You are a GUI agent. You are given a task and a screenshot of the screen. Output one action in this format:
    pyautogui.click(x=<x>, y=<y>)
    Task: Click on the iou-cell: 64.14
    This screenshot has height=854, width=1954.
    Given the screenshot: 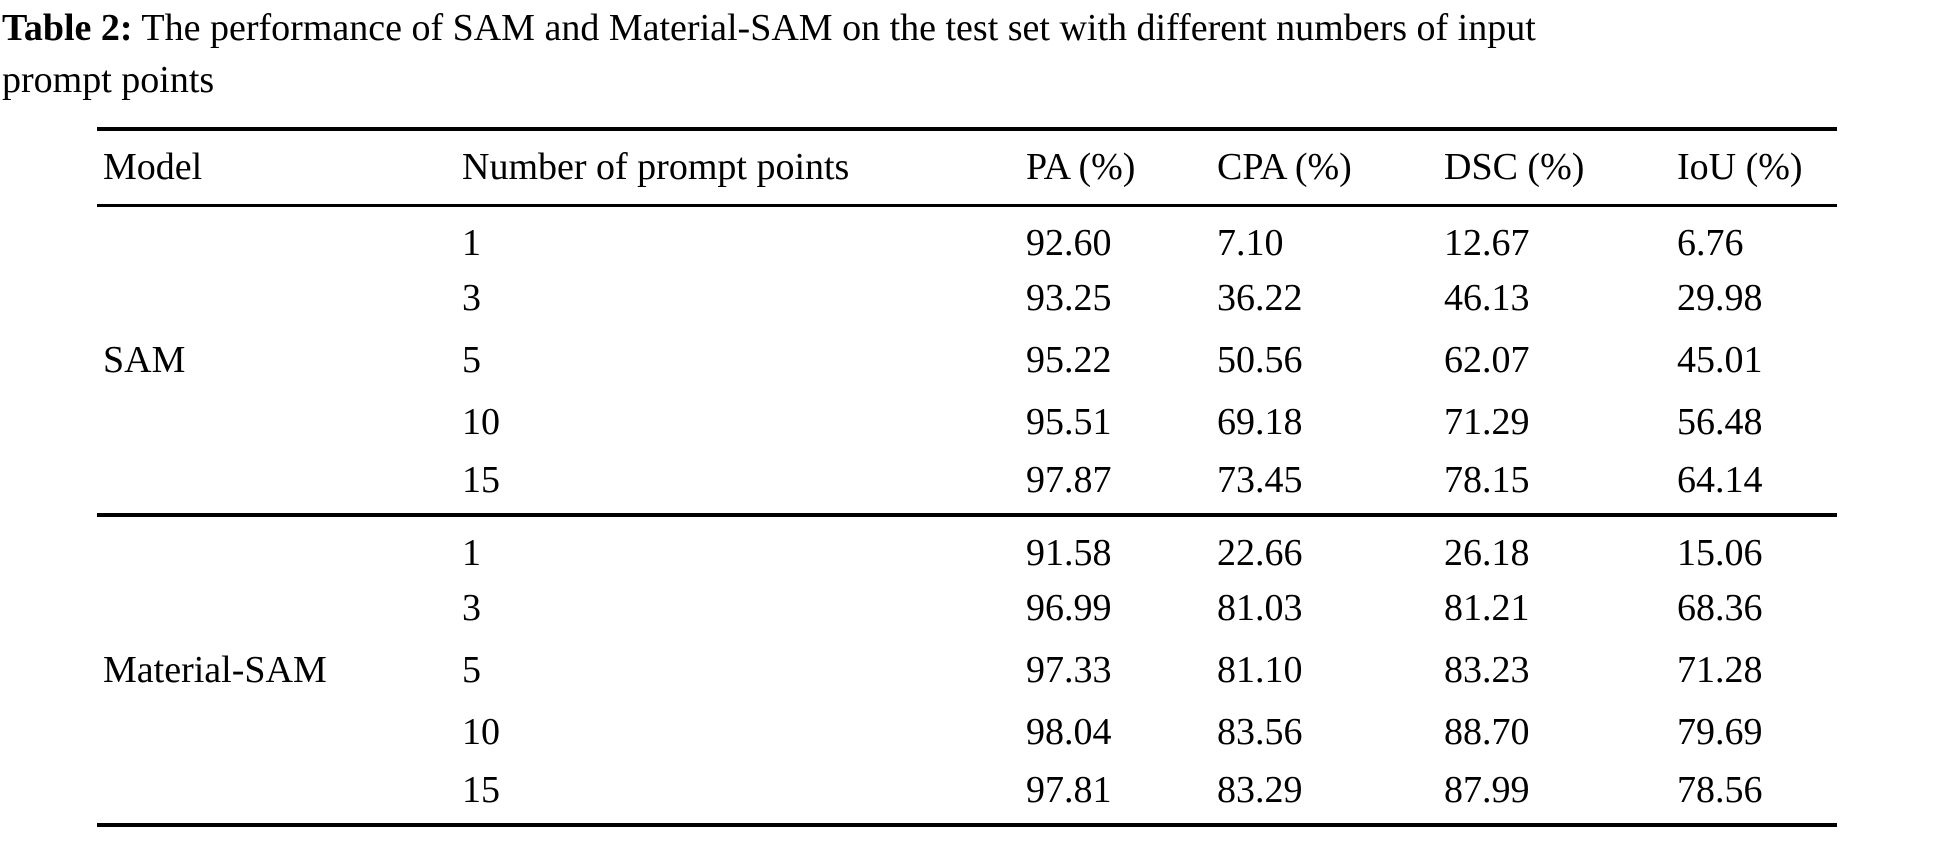 What is the action you would take?
    pyautogui.click(x=1720, y=480)
    